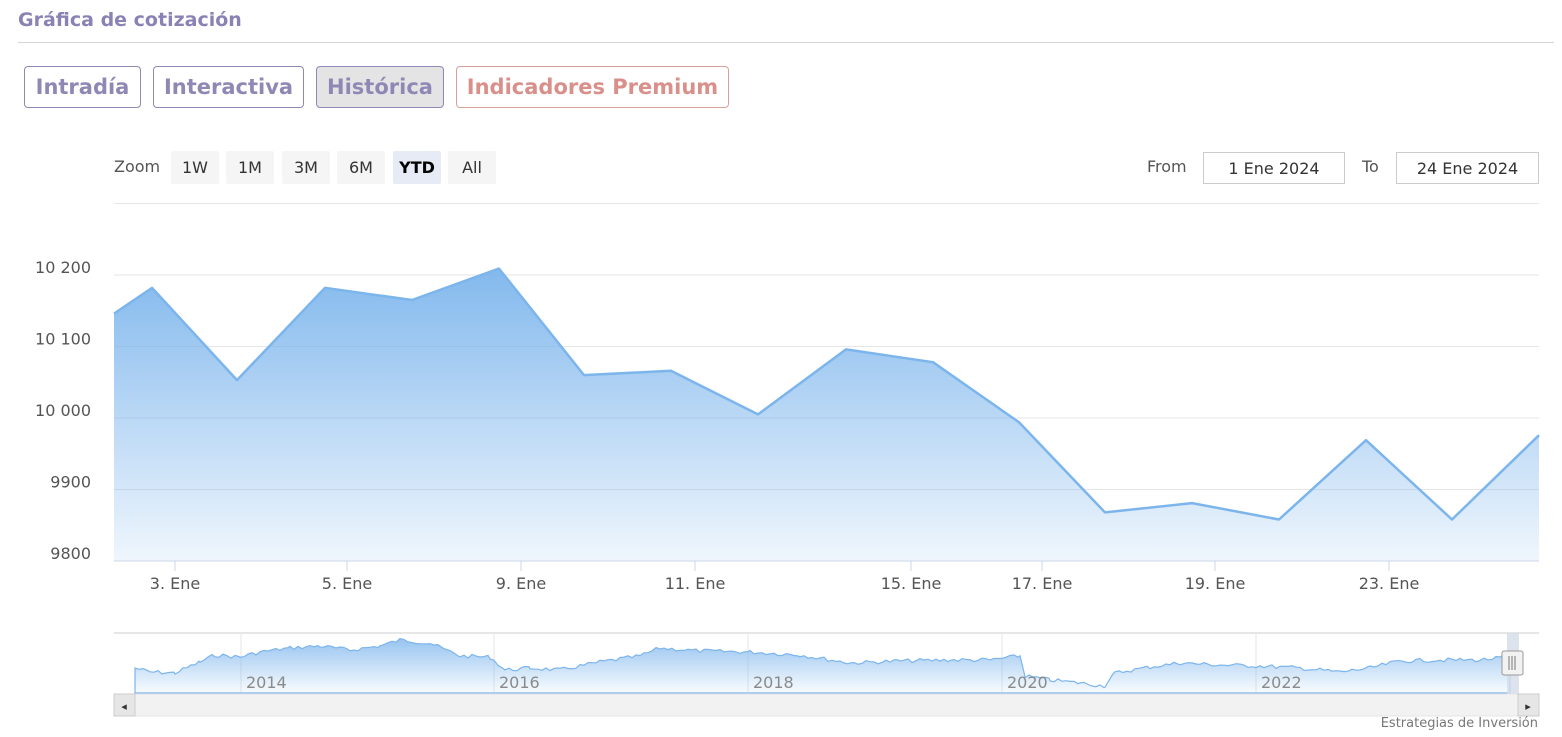  Describe the element at coordinates (137, 166) in the screenshot. I see `zoom-label: Zoom` at that location.